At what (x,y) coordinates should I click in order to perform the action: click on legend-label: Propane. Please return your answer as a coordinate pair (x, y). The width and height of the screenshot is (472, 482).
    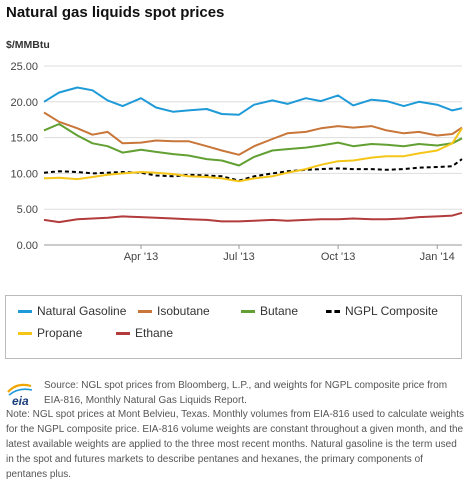
    Looking at the image, I should click on (60, 333).